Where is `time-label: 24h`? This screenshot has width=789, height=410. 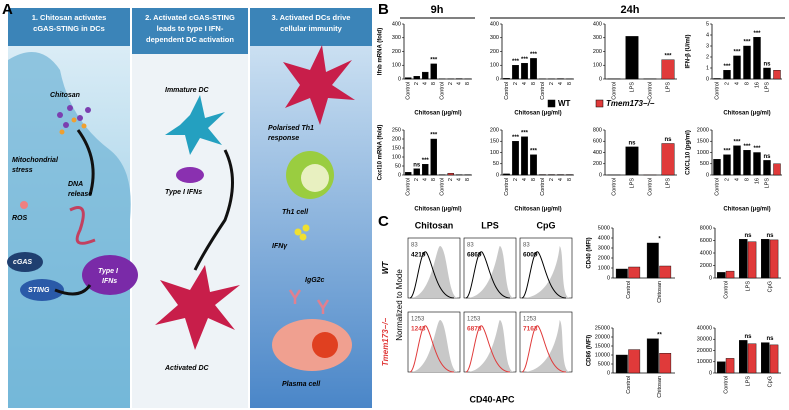
time-label: 24h is located at coordinates (630, 10).